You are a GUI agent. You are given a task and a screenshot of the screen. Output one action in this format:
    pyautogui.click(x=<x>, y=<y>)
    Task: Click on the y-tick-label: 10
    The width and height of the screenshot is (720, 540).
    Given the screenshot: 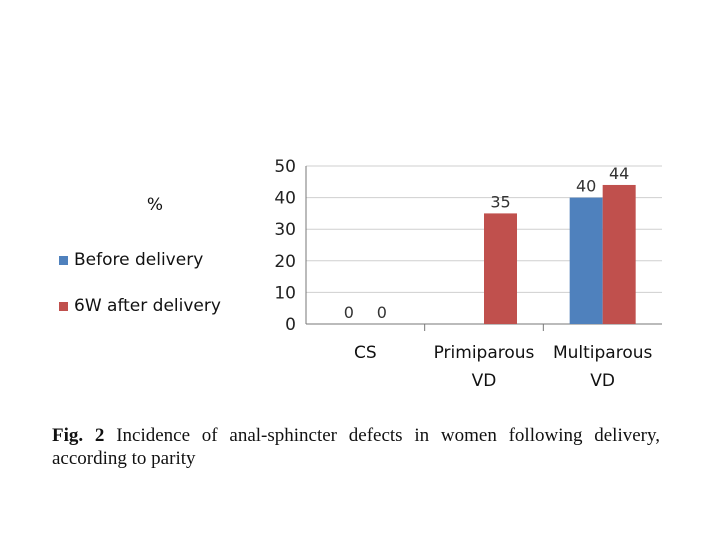 What is the action you would take?
    pyautogui.click(x=285, y=293)
    